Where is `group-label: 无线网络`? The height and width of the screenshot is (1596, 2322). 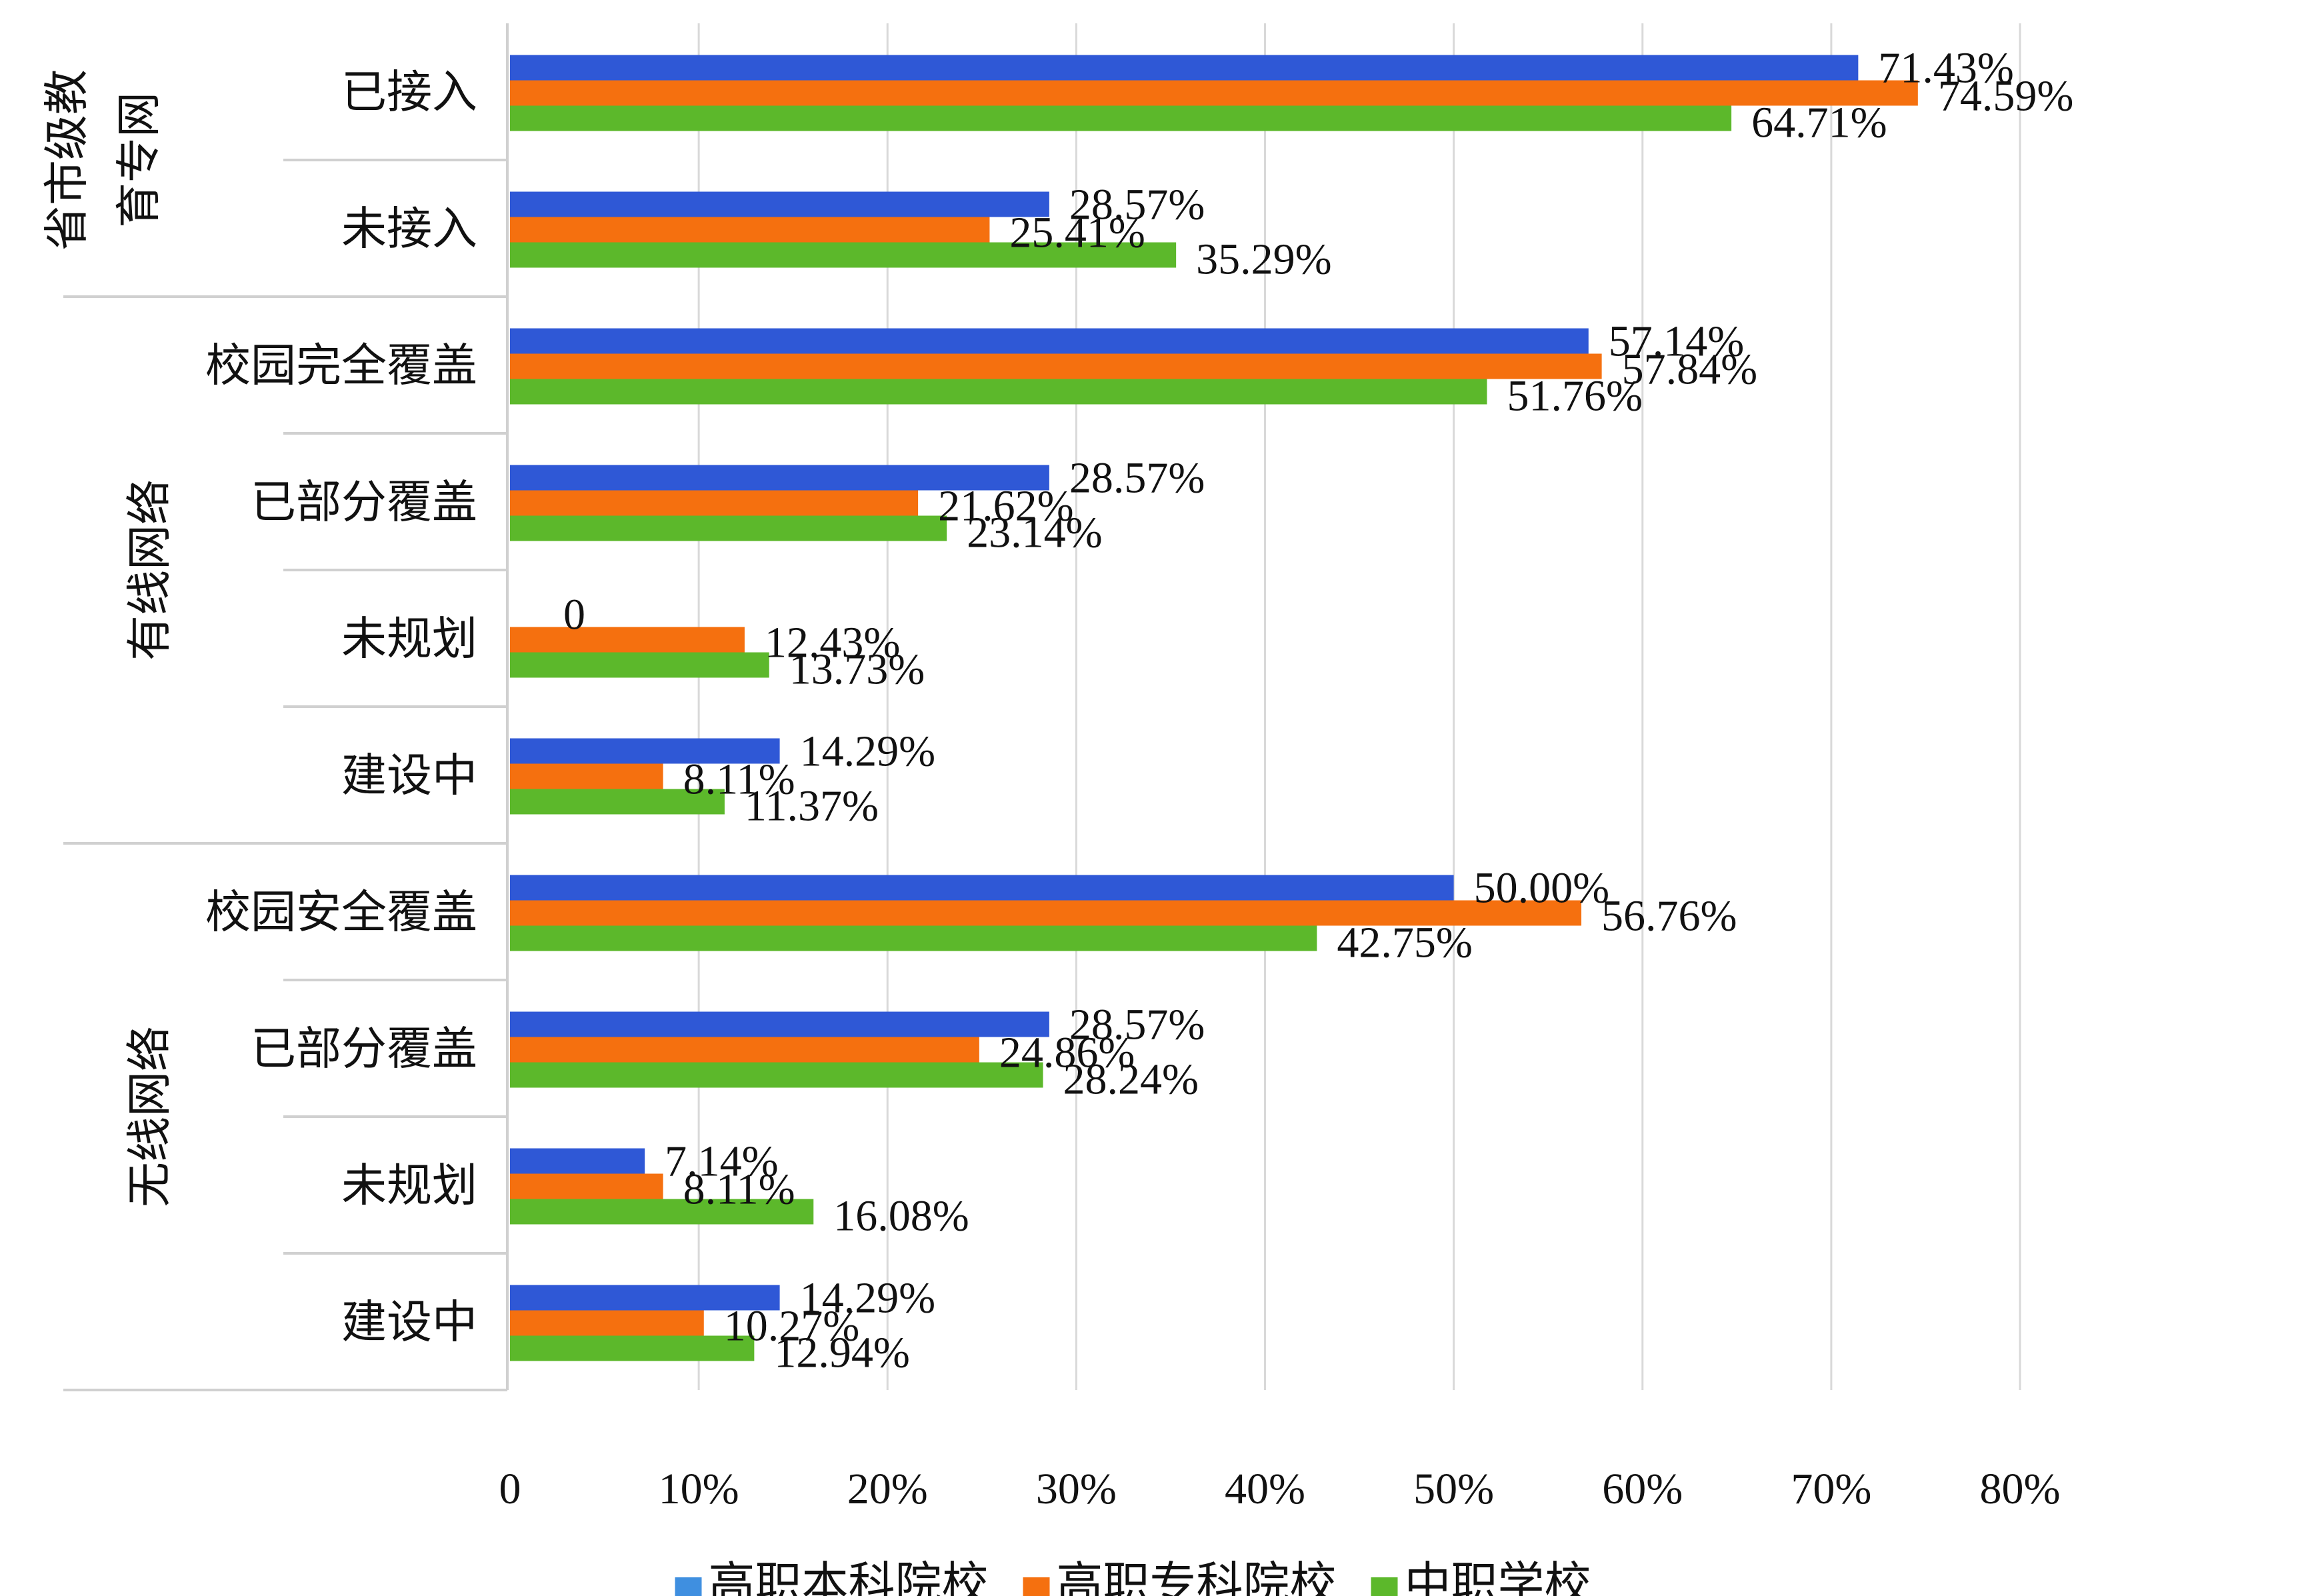 group-label: 无线网络 is located at coordinates (150, 1116).